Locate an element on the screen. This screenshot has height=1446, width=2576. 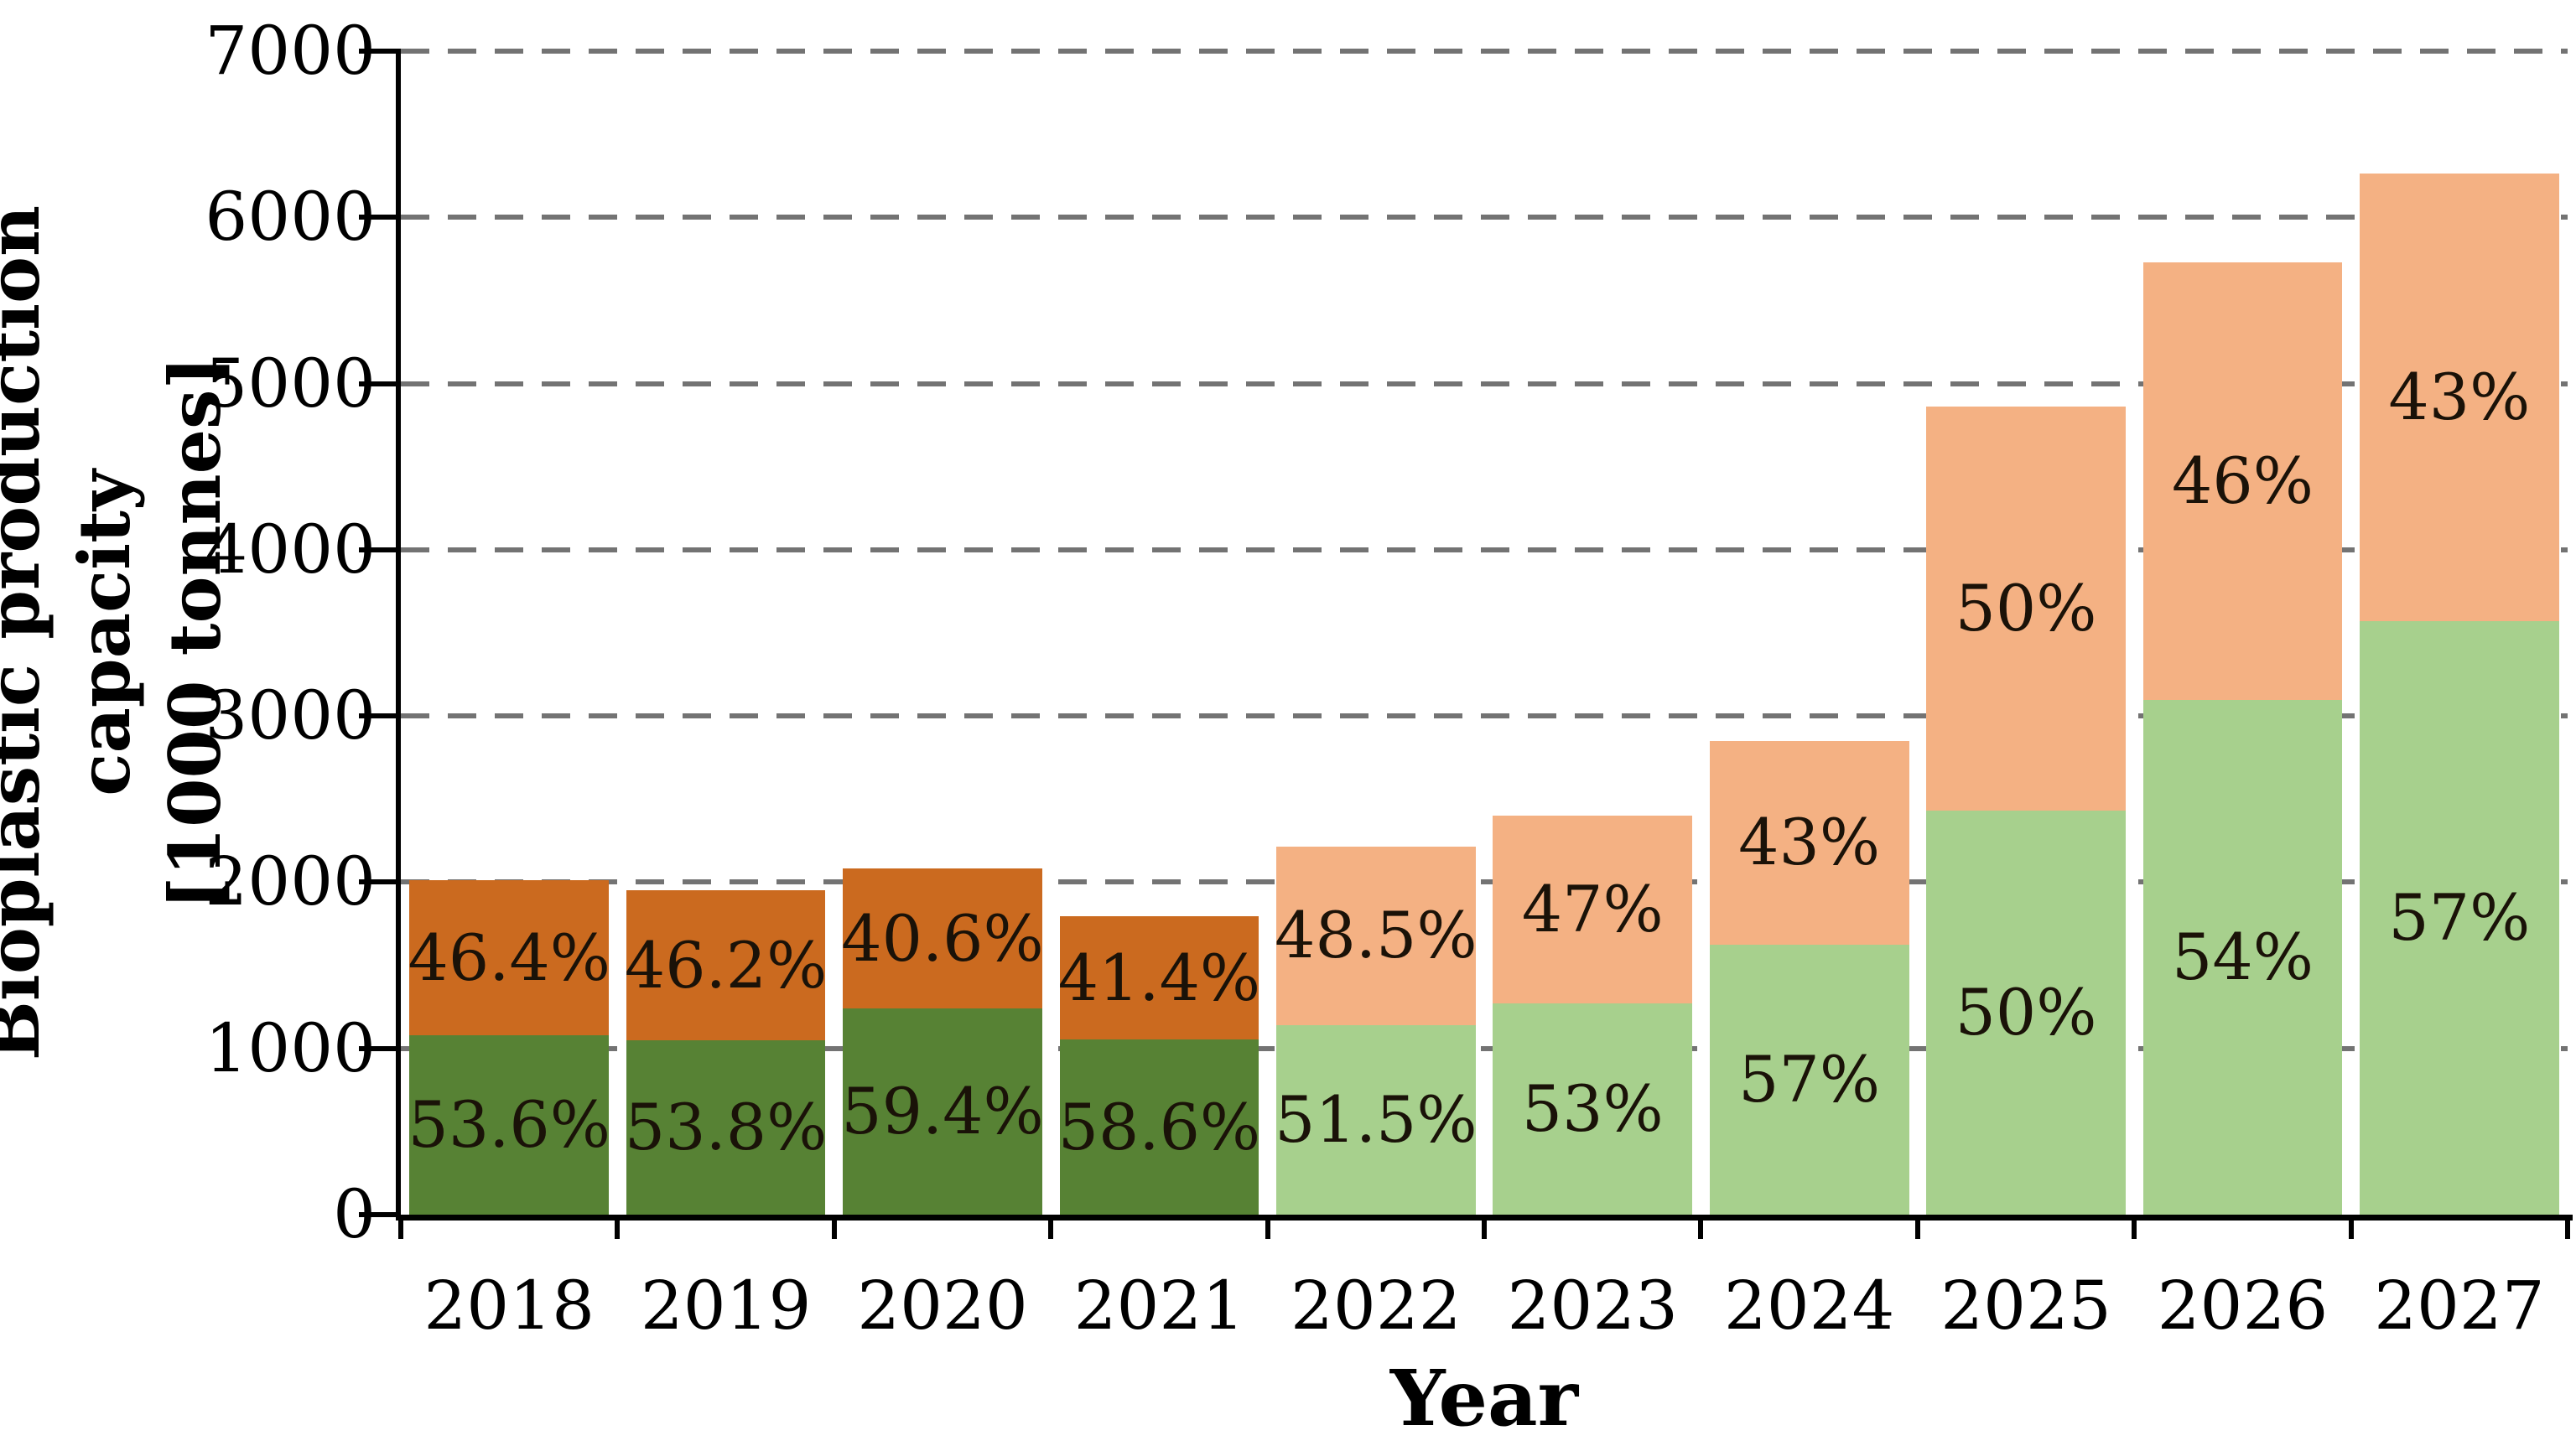
bar-label-green-2023: 53% is located at coordinates (1592, 1108).